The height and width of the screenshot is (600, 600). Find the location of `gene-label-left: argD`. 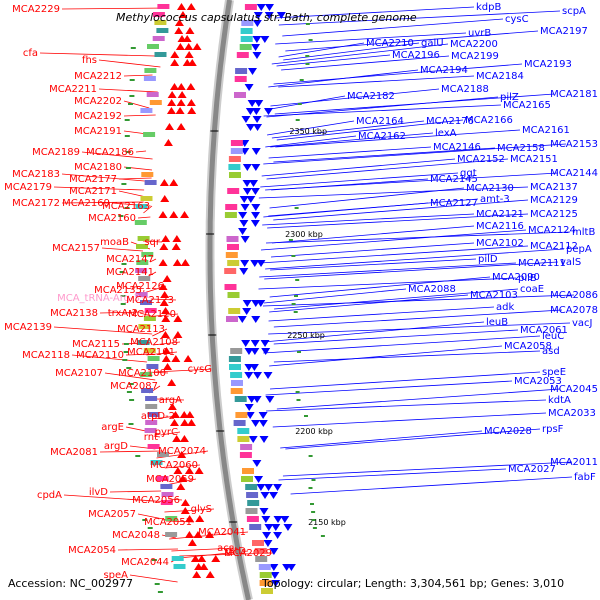

gene-label-left: argD is located at coordinates (116, 446).